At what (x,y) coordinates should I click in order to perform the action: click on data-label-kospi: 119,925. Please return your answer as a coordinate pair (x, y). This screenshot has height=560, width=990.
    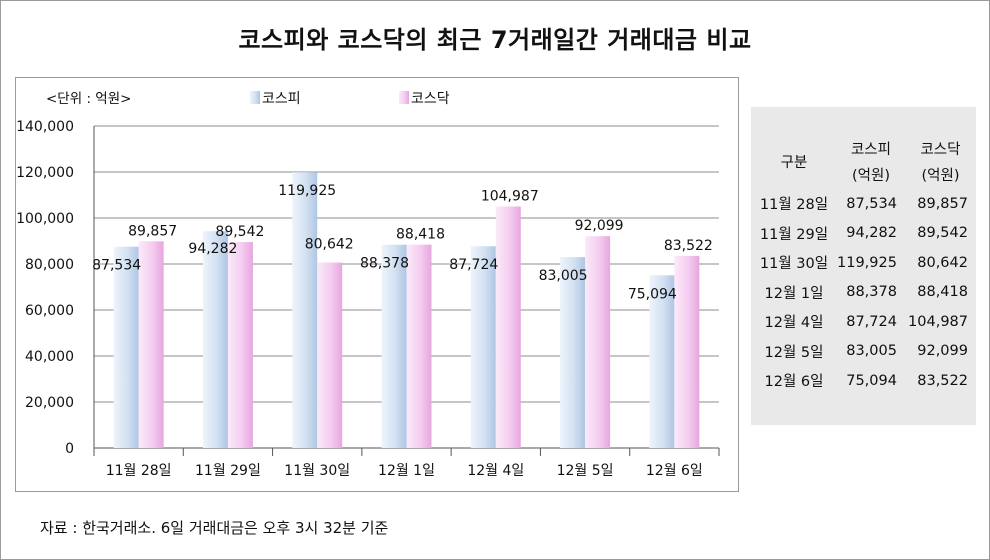
    Looking at the image, I should click on (307, 191).